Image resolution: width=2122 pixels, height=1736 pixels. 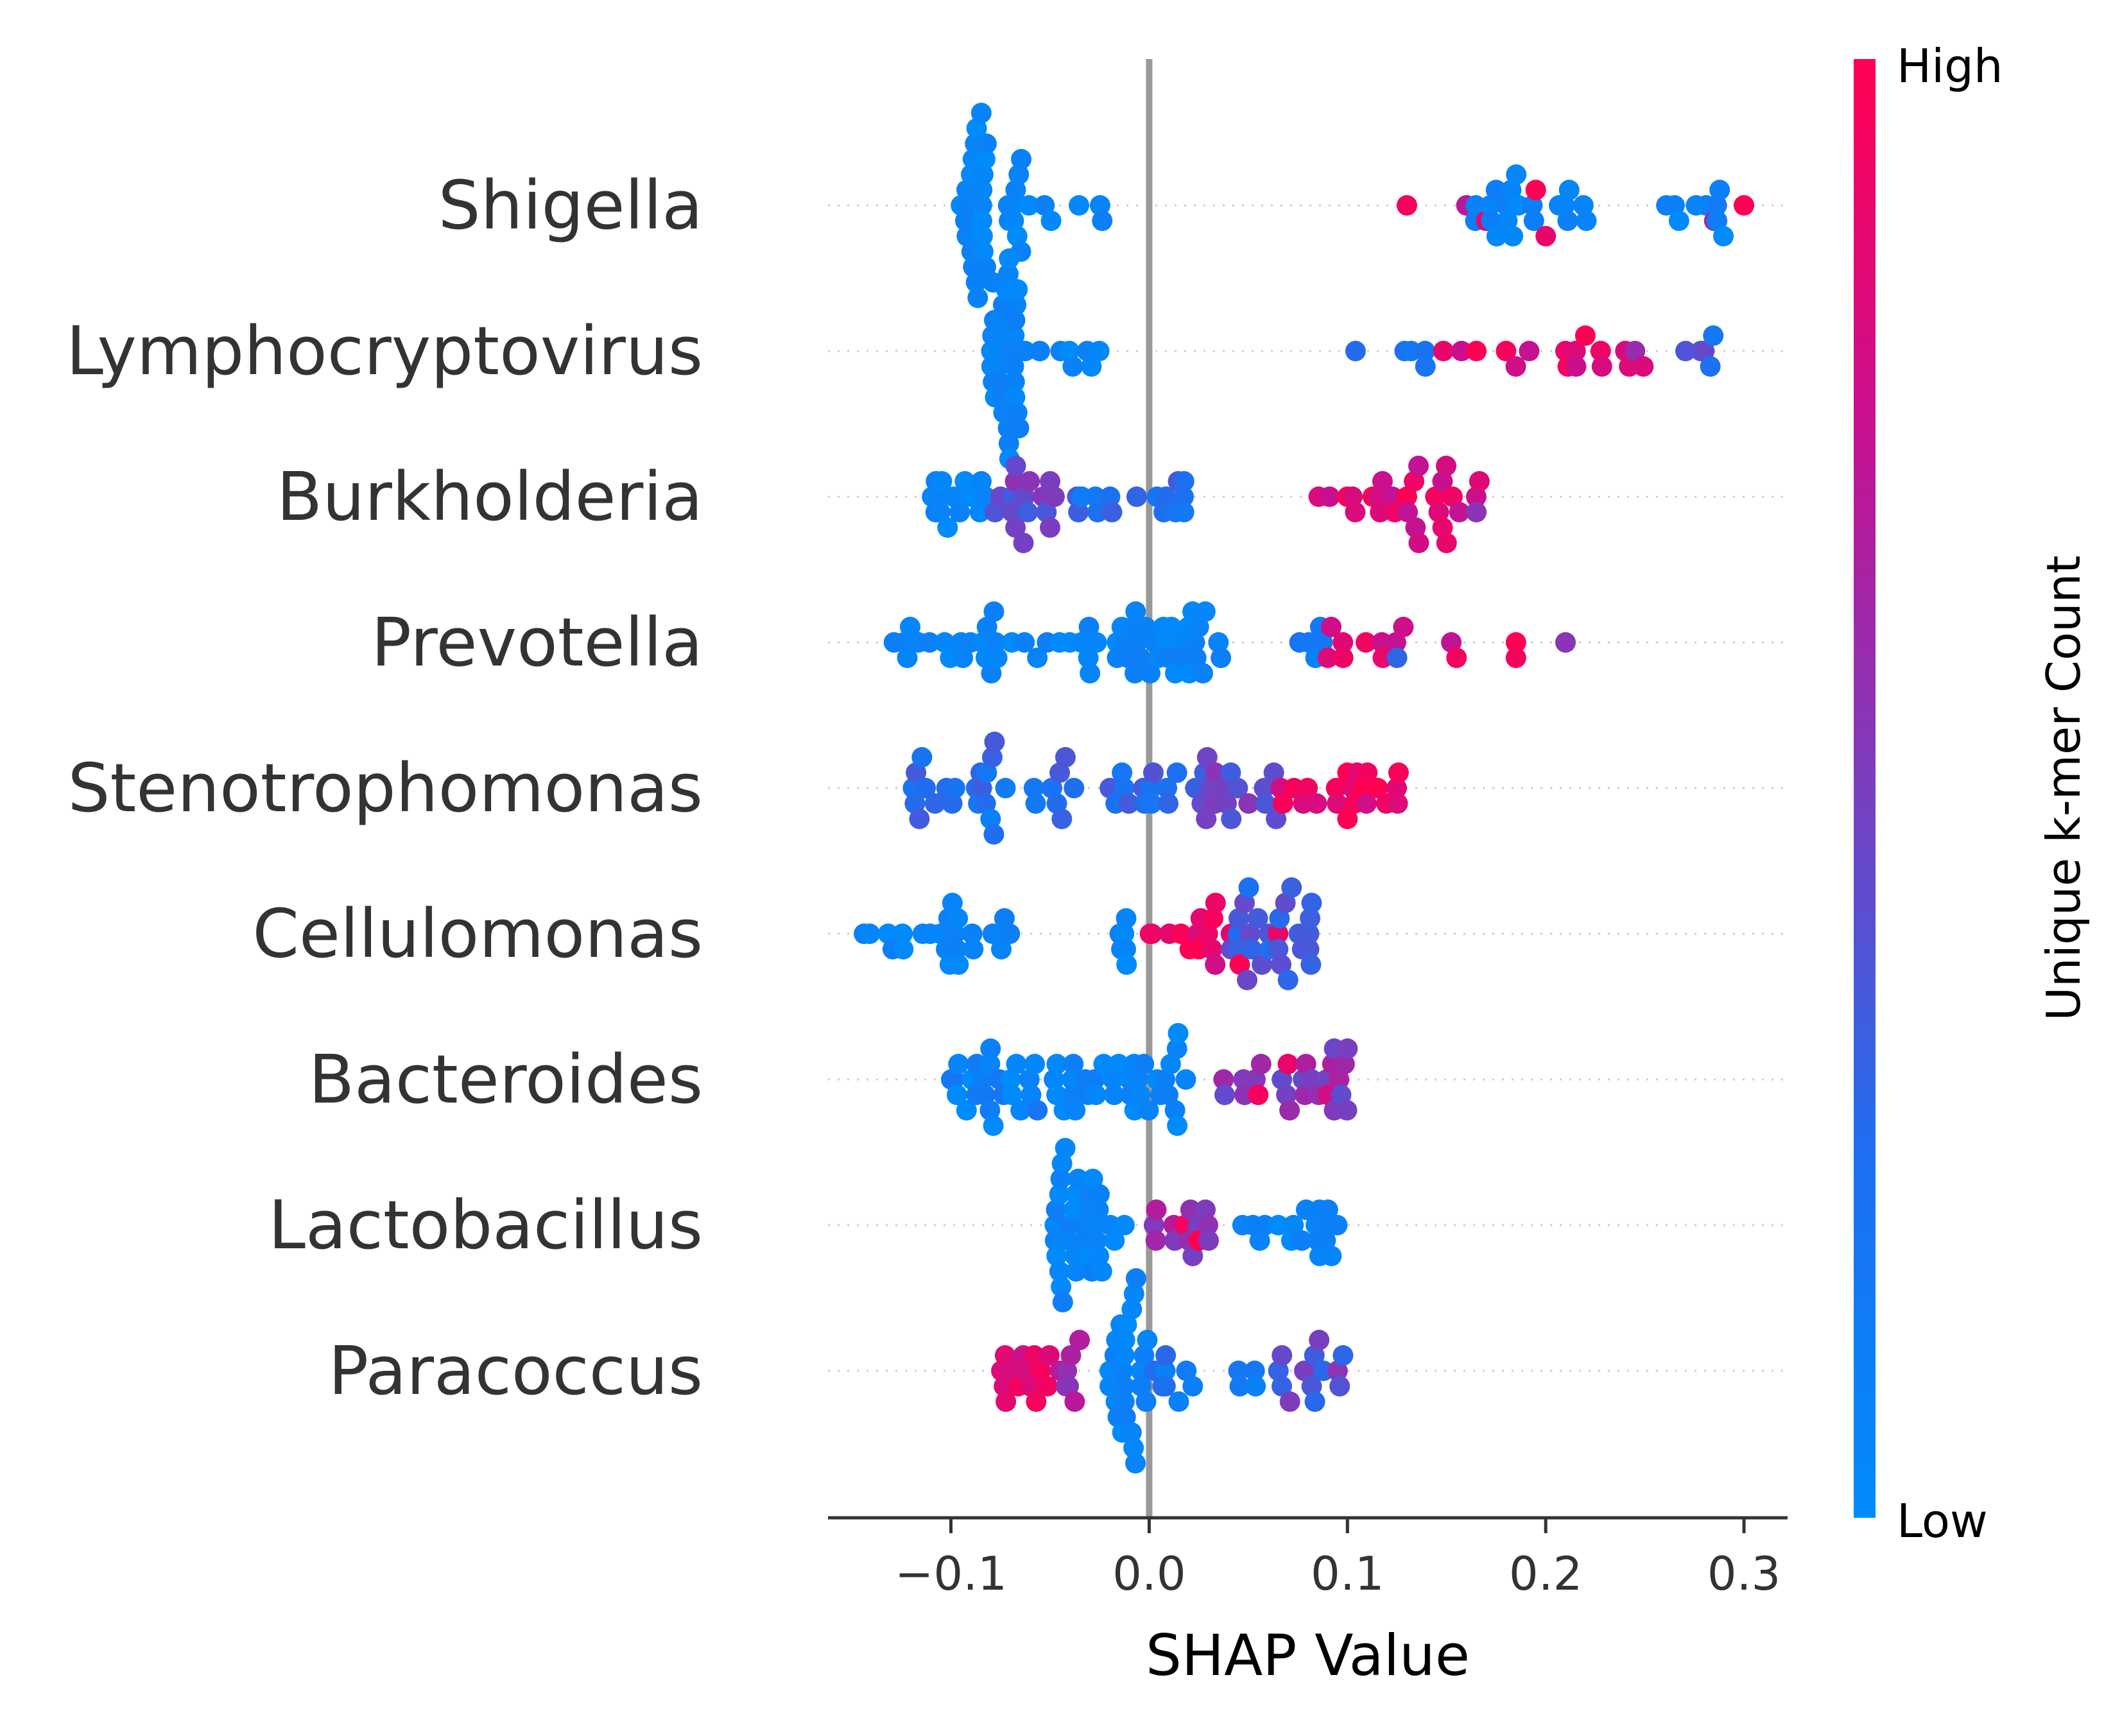 I want to click on category-label: Prevotella, so click(x=537, y=642).